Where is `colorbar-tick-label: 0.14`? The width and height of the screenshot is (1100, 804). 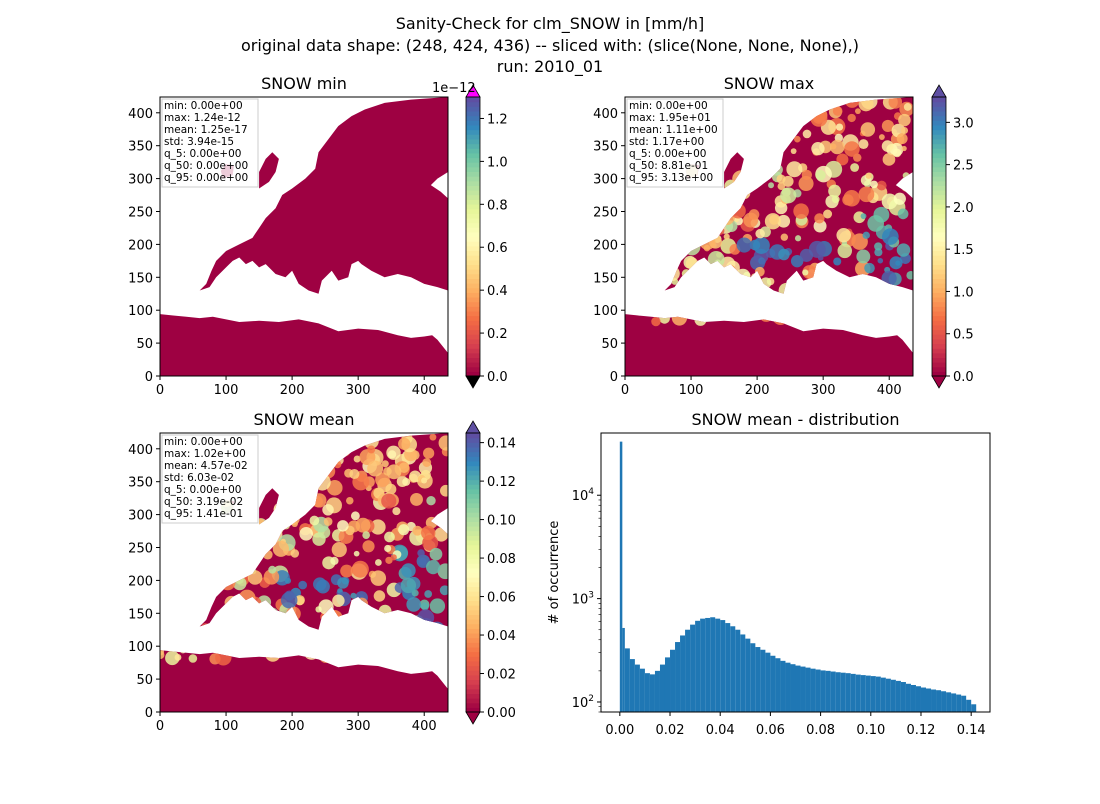
colorbar-tick-label: 0.14 is located at coordinates (501, 444).